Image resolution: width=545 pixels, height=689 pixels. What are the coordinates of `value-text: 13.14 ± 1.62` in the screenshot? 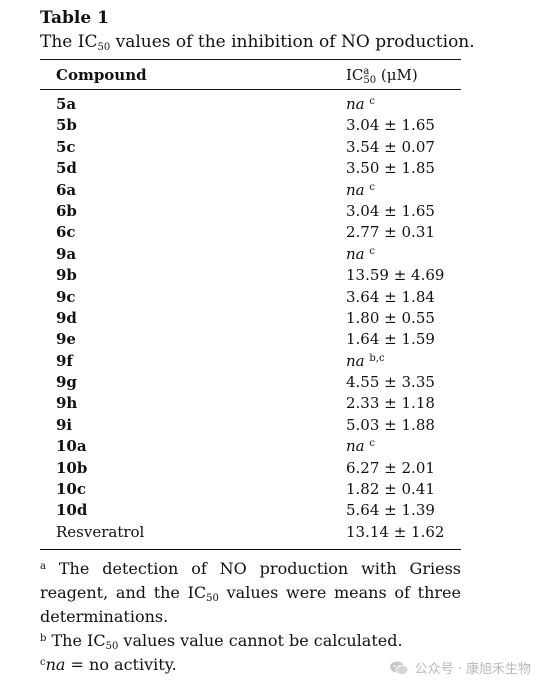 It's located at (395, 531).